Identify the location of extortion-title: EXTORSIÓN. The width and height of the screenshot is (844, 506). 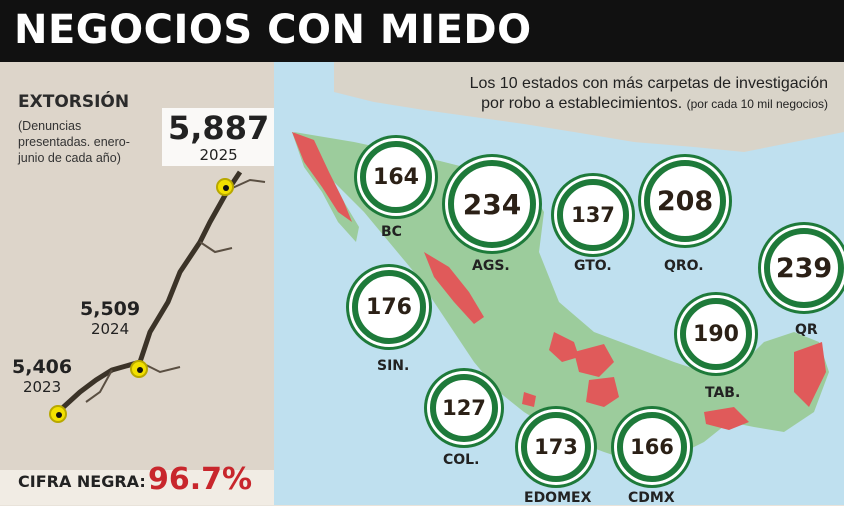
(74, 102).